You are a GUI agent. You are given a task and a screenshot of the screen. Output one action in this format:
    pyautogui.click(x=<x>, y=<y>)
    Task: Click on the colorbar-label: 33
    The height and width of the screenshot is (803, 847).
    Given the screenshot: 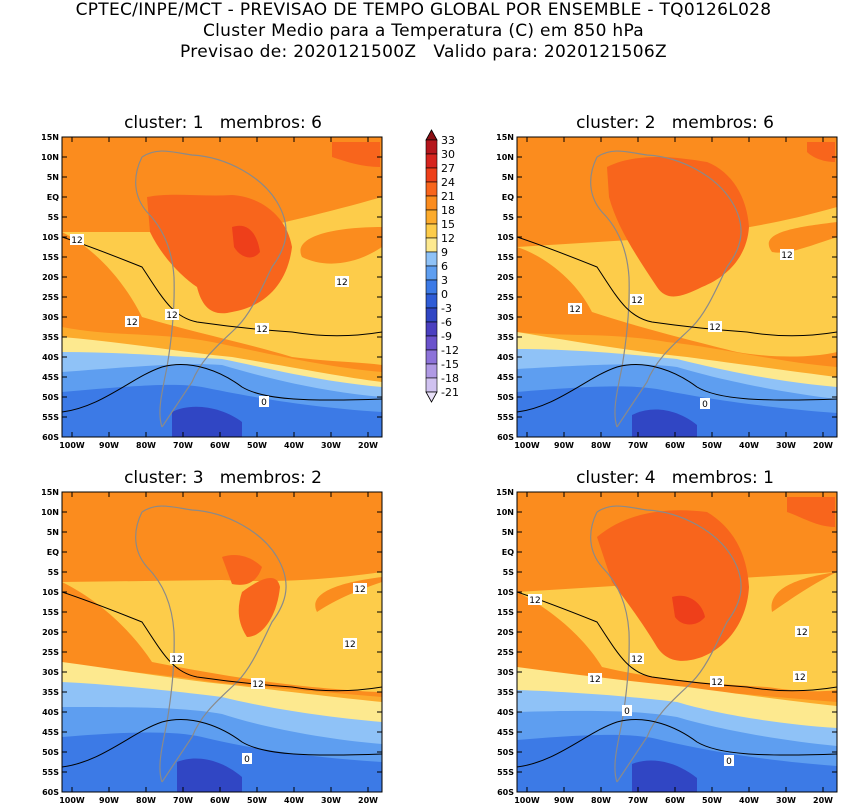 What is the action you would take?
    pyautogui.click(x=448, y=140)
    